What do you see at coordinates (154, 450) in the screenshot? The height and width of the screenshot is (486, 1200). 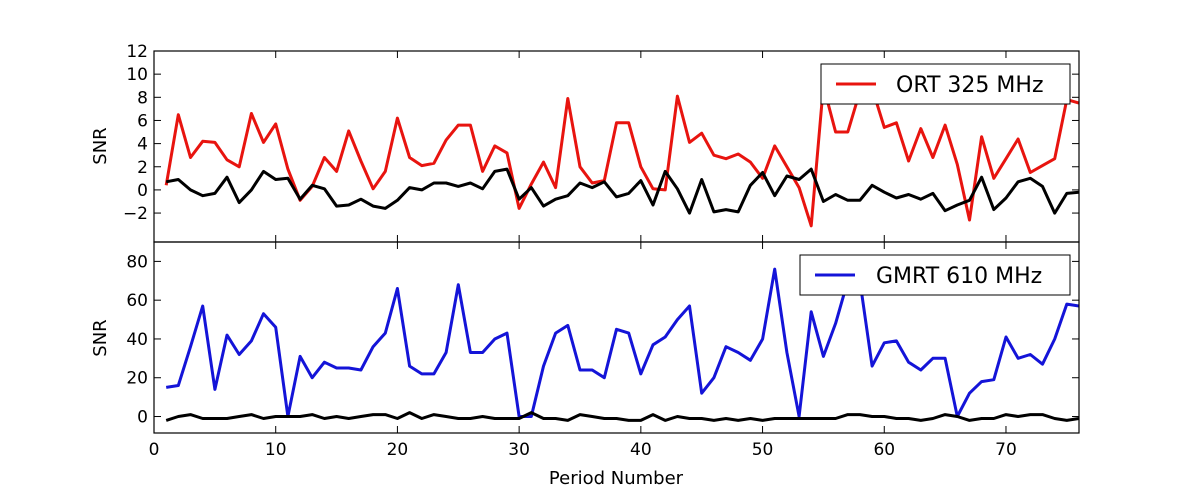 I see `bottom-x-tick-label: 0` at bounding box center [154, 450].